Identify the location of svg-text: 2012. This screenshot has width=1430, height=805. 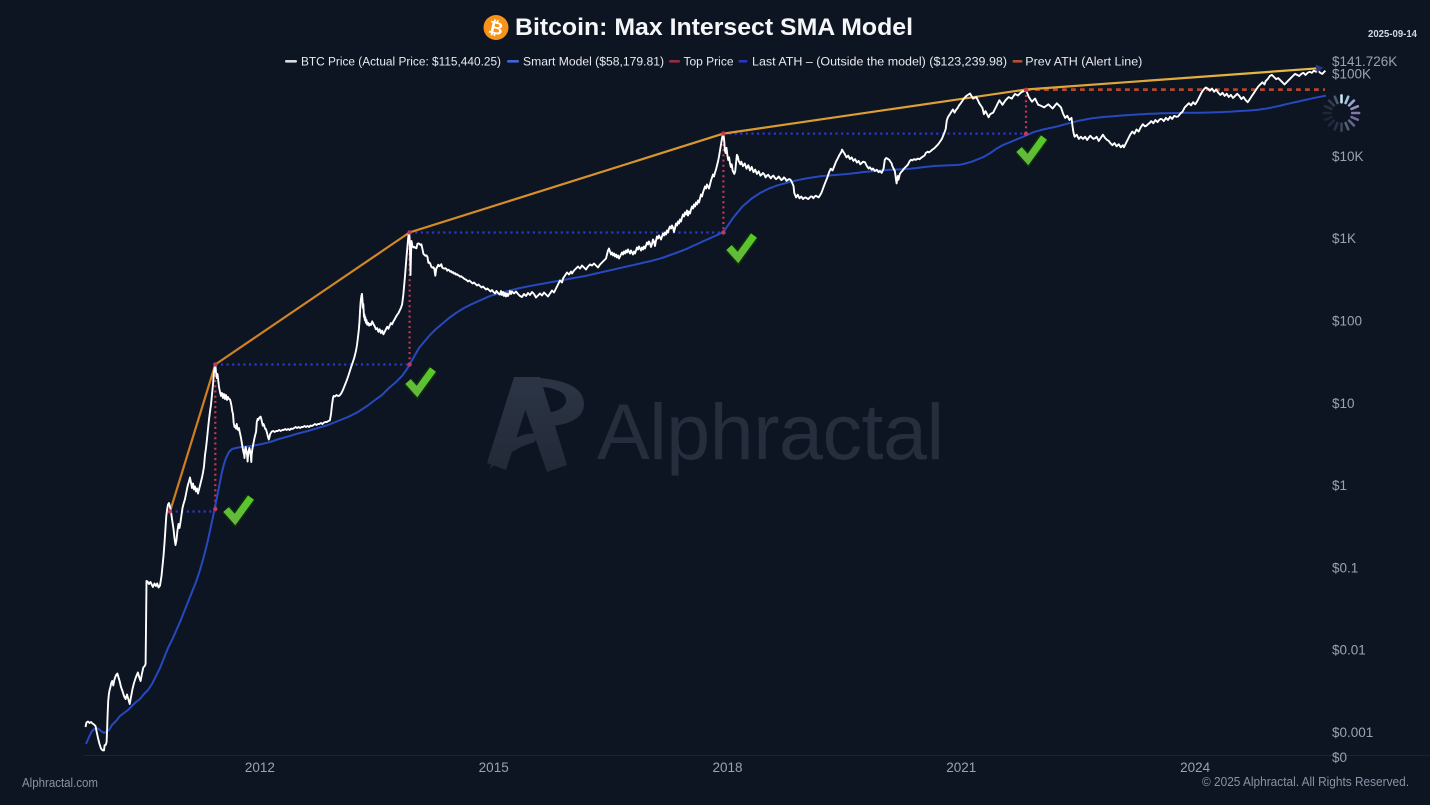
(260, 767).